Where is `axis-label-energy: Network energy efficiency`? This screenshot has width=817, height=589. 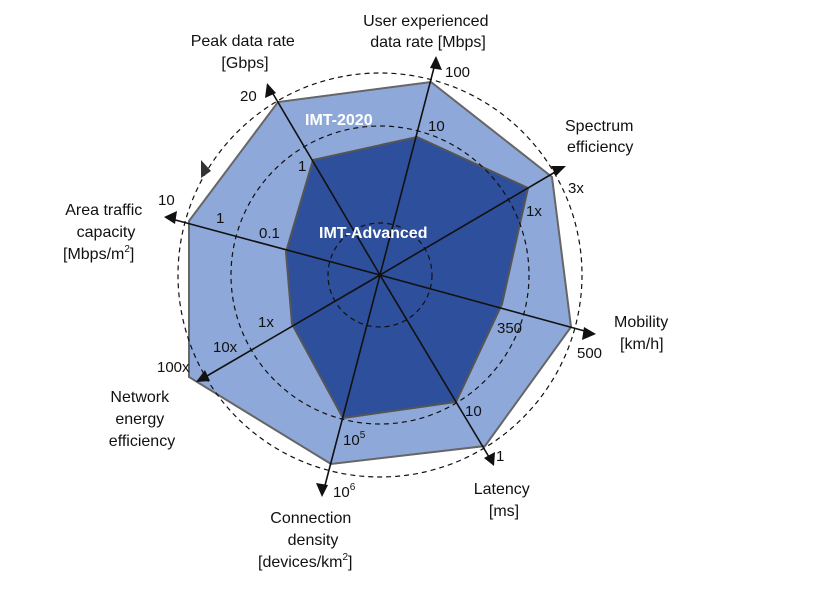
axis-label-energy: Network energy efficiency is located at coordinates (142, 419).